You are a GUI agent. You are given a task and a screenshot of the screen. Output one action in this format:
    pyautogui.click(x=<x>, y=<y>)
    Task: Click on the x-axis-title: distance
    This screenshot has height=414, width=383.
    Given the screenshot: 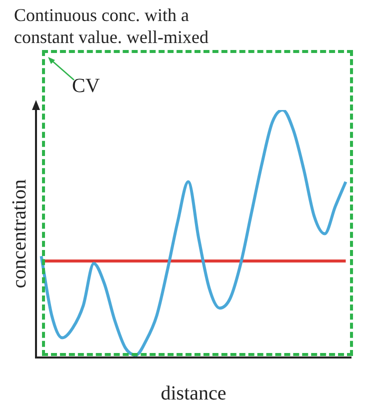 What is the action you would take?
    pyautogui.click(x=193, y=393)
    